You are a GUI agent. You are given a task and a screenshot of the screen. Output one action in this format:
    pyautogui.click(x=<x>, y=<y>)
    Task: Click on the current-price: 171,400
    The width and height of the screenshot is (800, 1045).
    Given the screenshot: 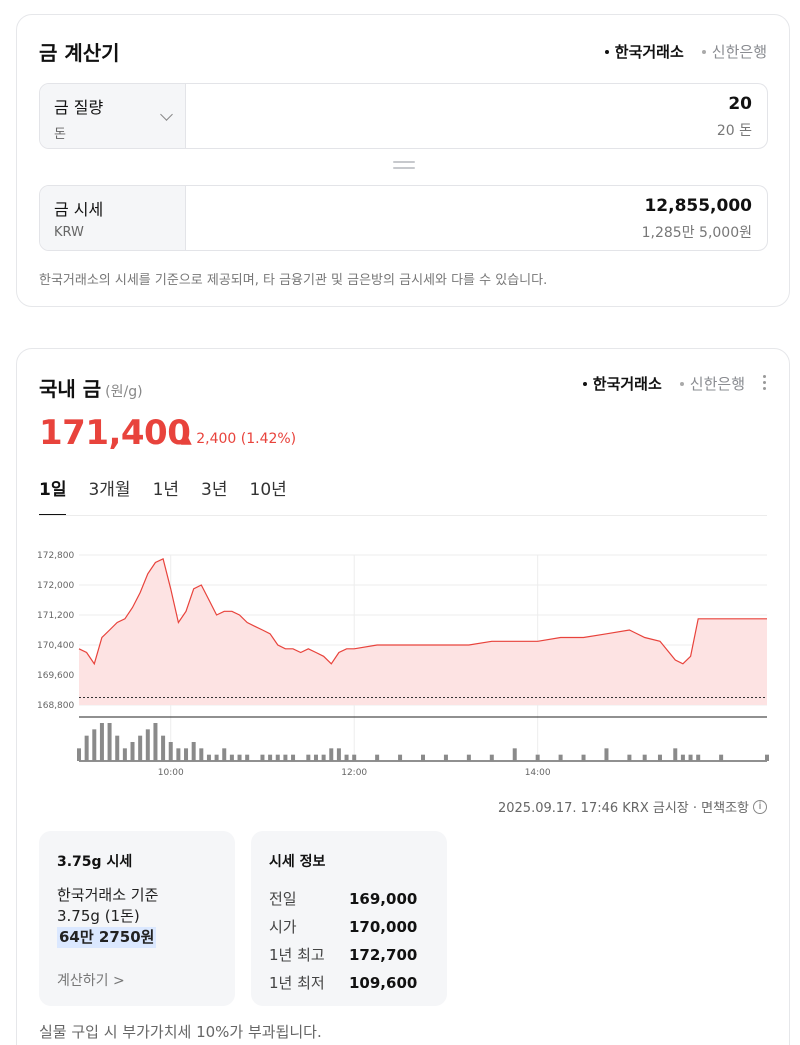 What is the action you would take?
    pyautogui.click(x=115, y=433)
    